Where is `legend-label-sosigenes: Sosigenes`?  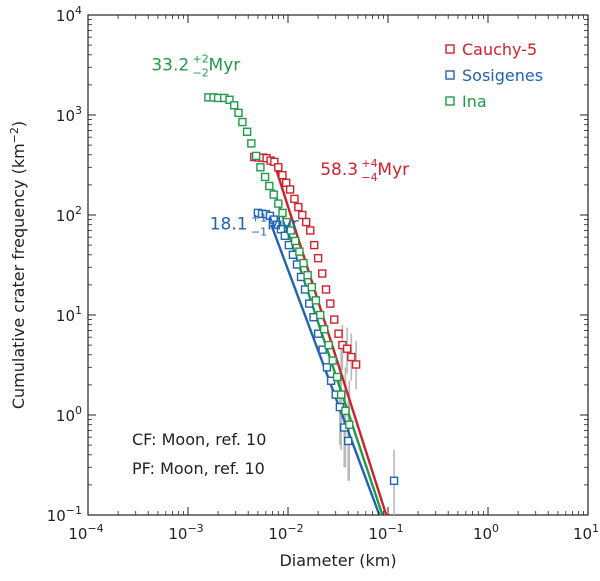
legend-label-sosigenes: Sosigenes is located at coordinates (502, 75).